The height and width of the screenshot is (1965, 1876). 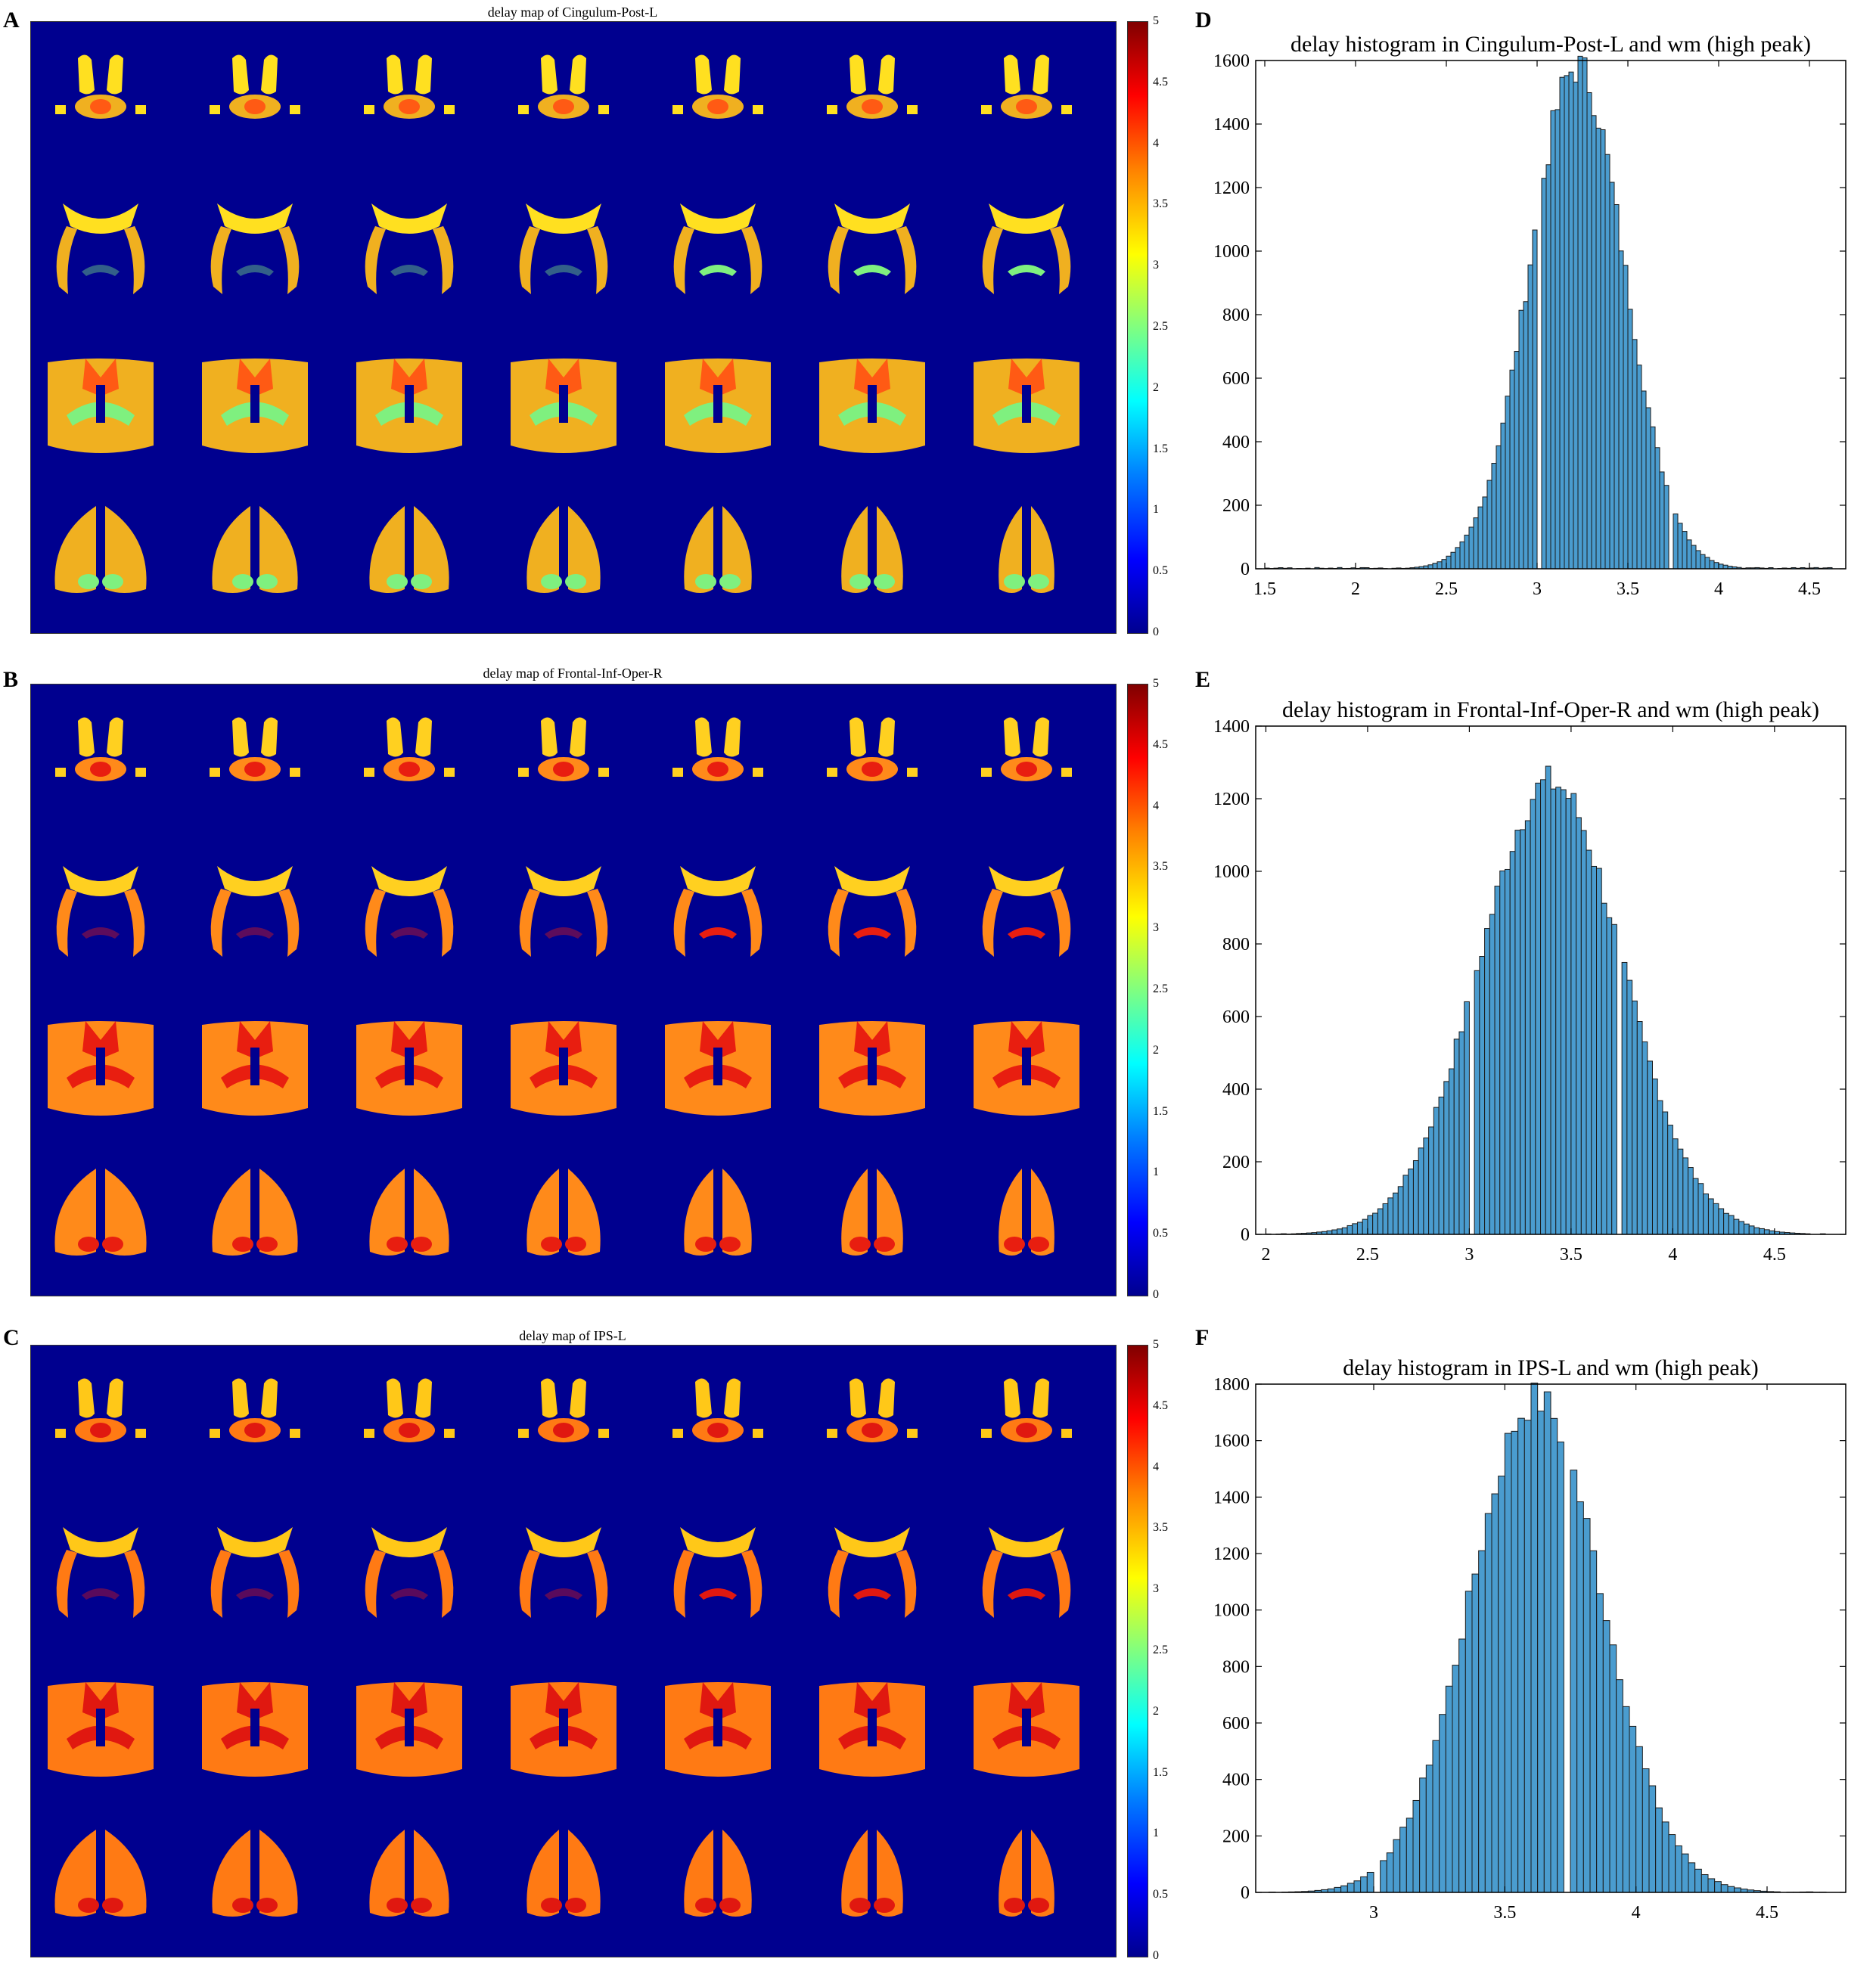 What do you see at coordinates (1156, 1294) in the screenshot?
I see `colorbar-tick-label: 0` at bounding box center [1156, 1294].